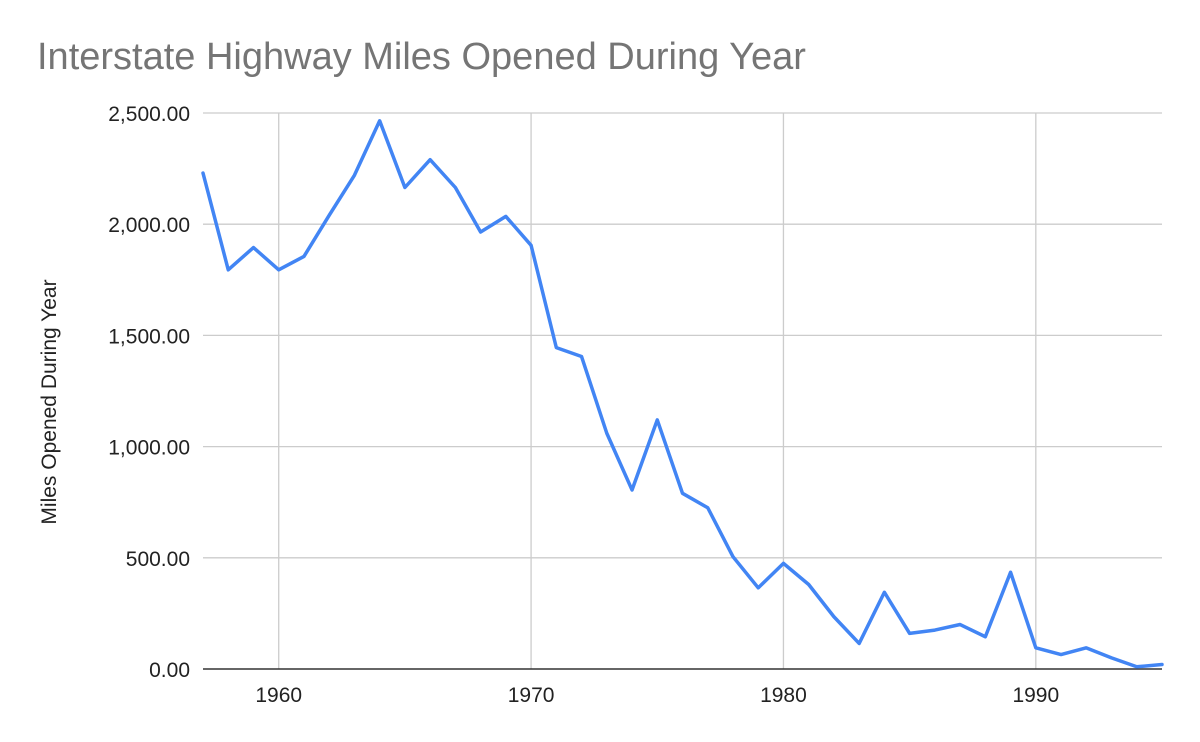 This screenshot has height=742, width=1200. What do you see at coordinates (149, 114) in the screenshot?
I see `y-tick-label: 2,500.00` at bounding box center [149, 114].